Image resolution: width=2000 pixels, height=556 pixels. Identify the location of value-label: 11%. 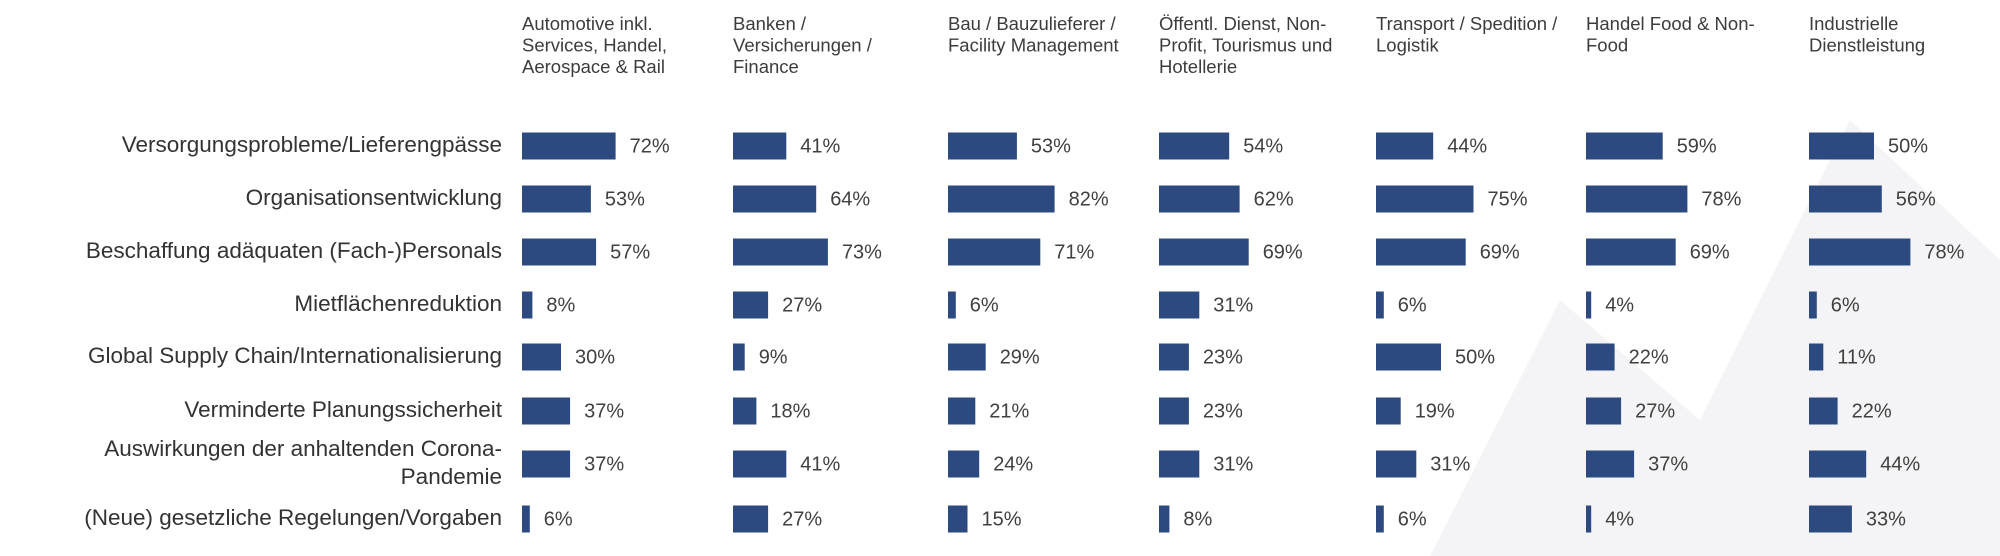
(1856, 357).